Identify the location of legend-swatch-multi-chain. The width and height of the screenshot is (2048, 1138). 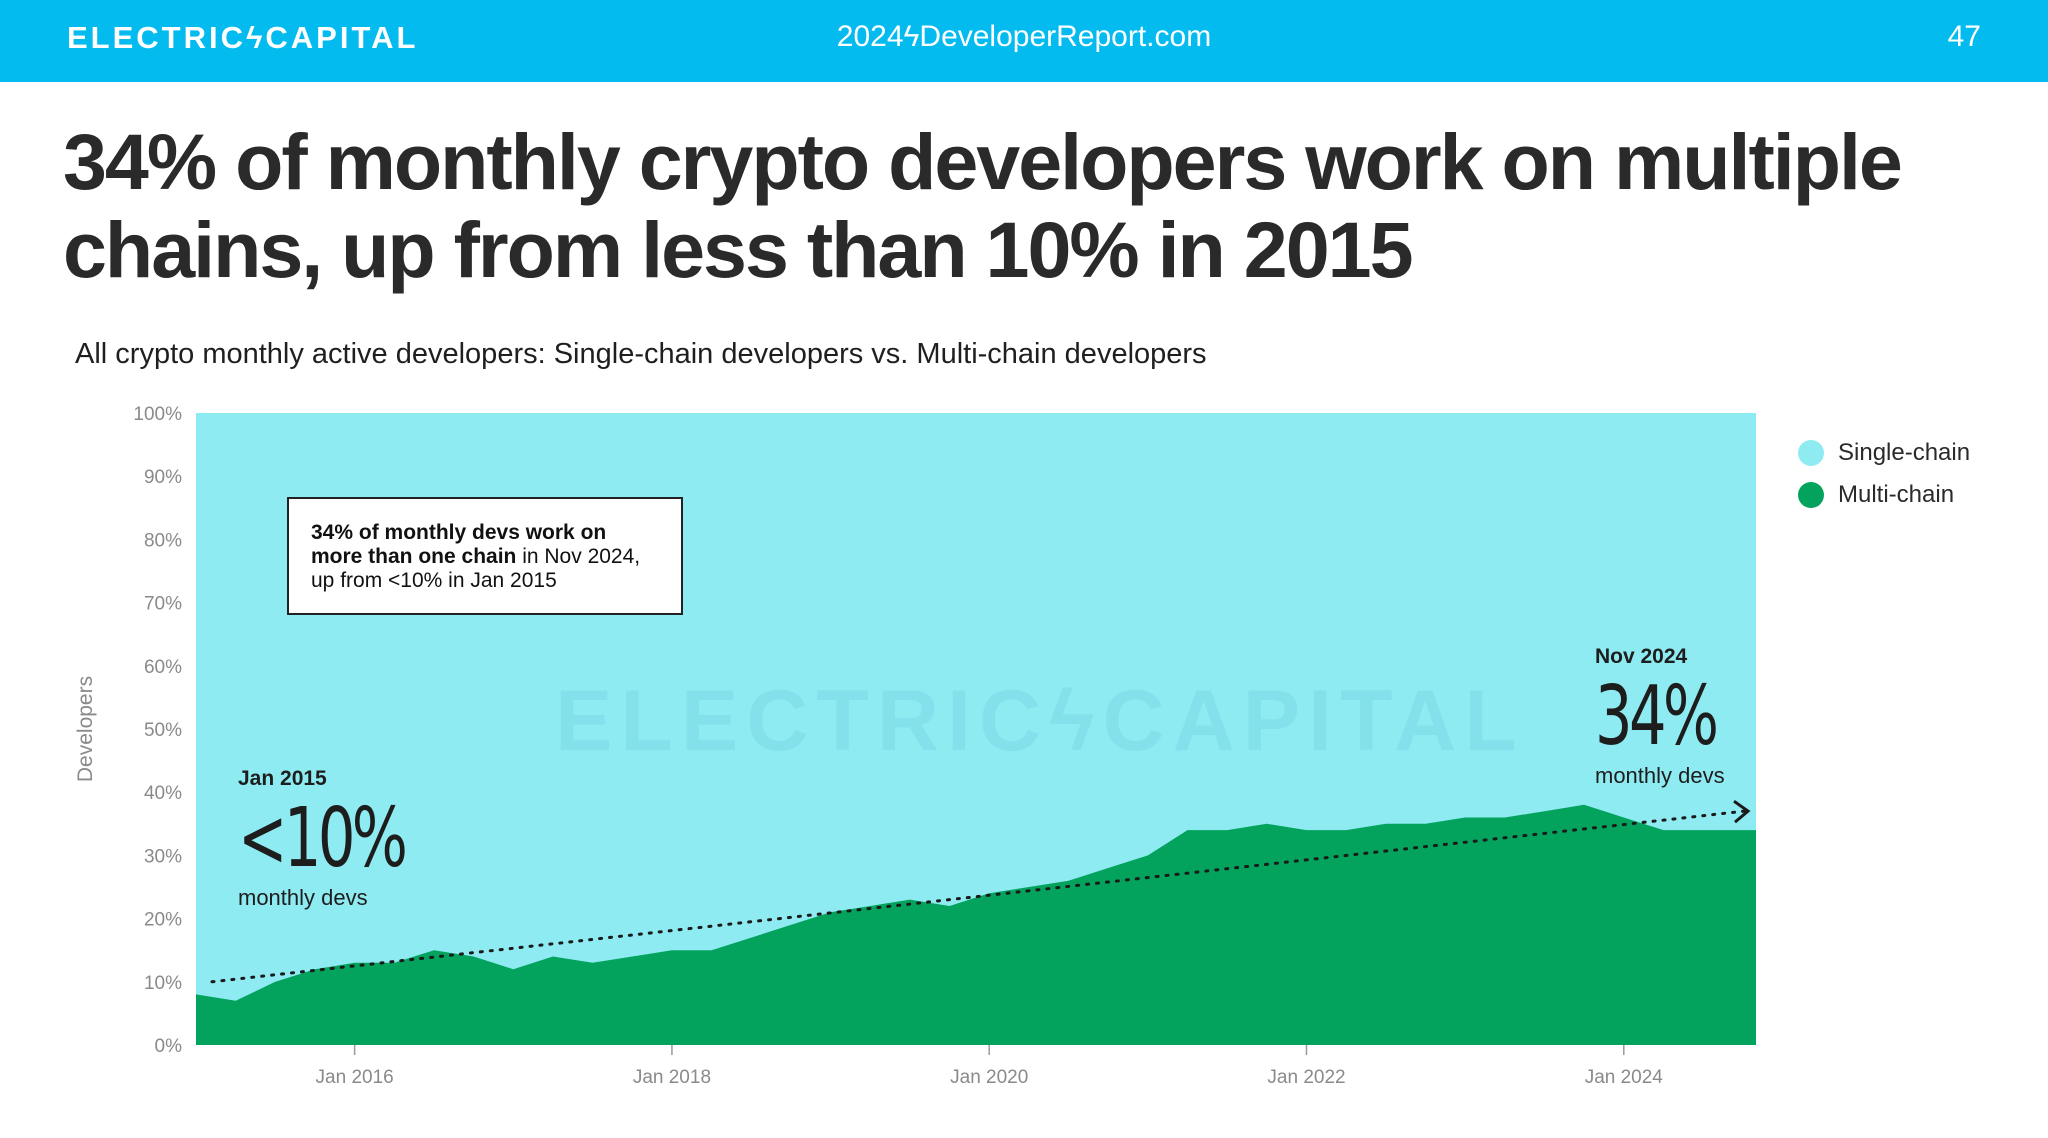
(1811, 495).